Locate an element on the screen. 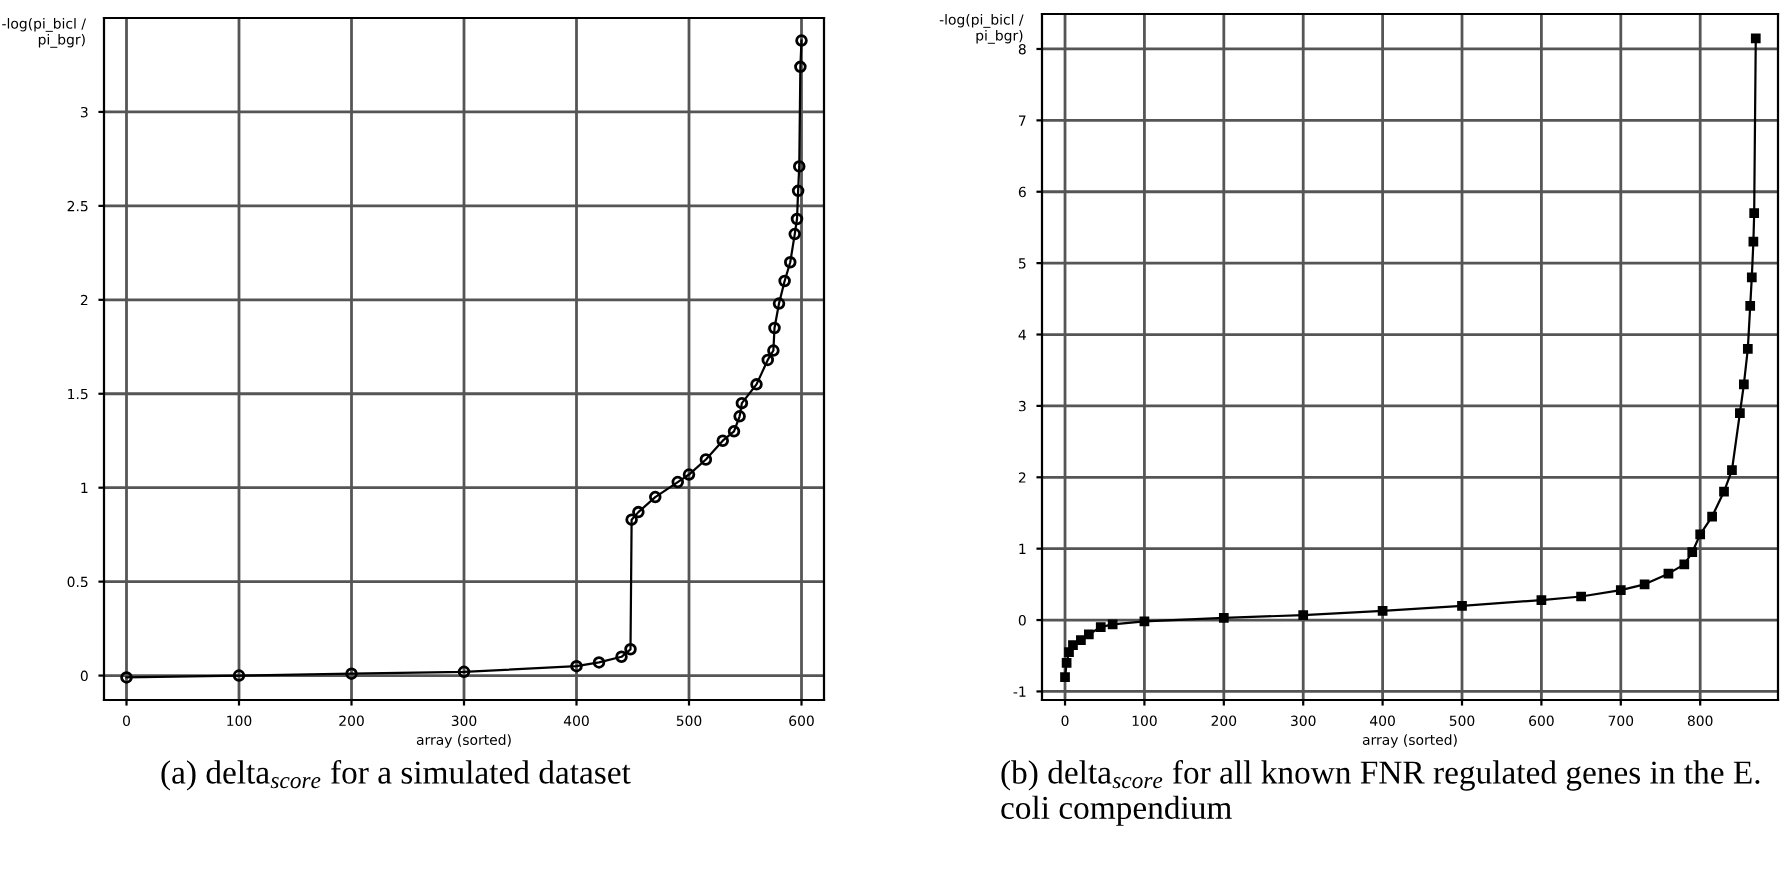 The width and height of the screenshot is (1788, 884). text: (b) delta$_{score}$ for all known FNR regulated genes in the E. coli compendium is located at coordinates (1380, 793).